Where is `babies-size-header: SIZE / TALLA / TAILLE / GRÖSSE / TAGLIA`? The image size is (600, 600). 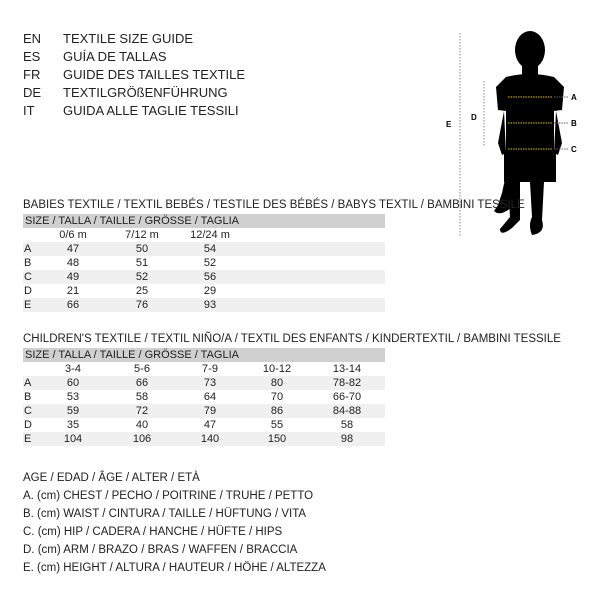 babies-size-header: SIZE / TALLA / TAILLE / GRÖSSE / TAGLIA is located at coordinates (204, 221).